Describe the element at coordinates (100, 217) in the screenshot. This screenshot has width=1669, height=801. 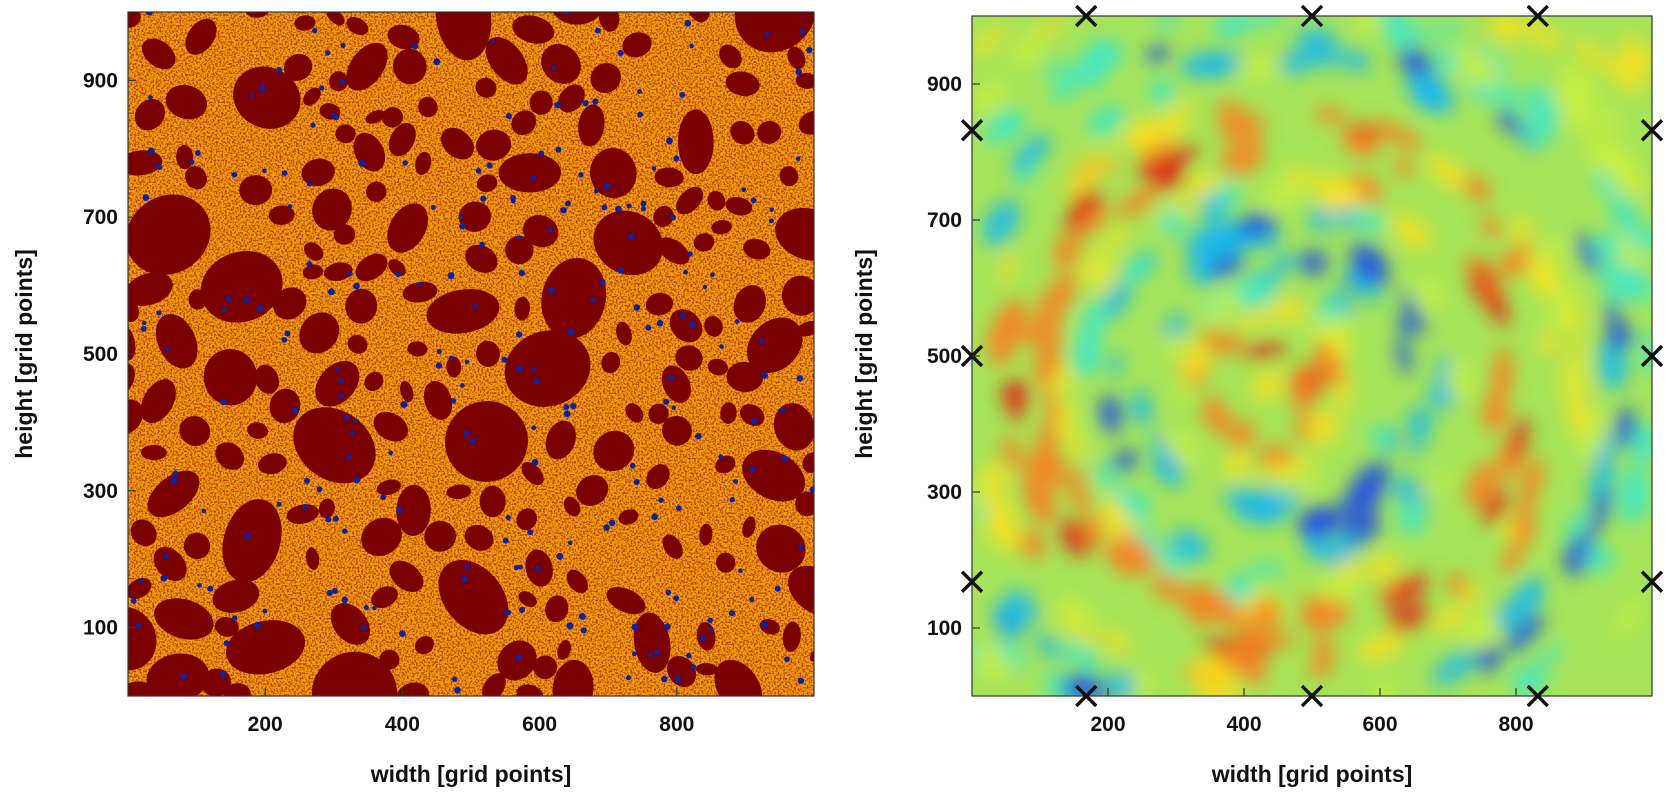
I see `y-tick-label: 700` at that location.